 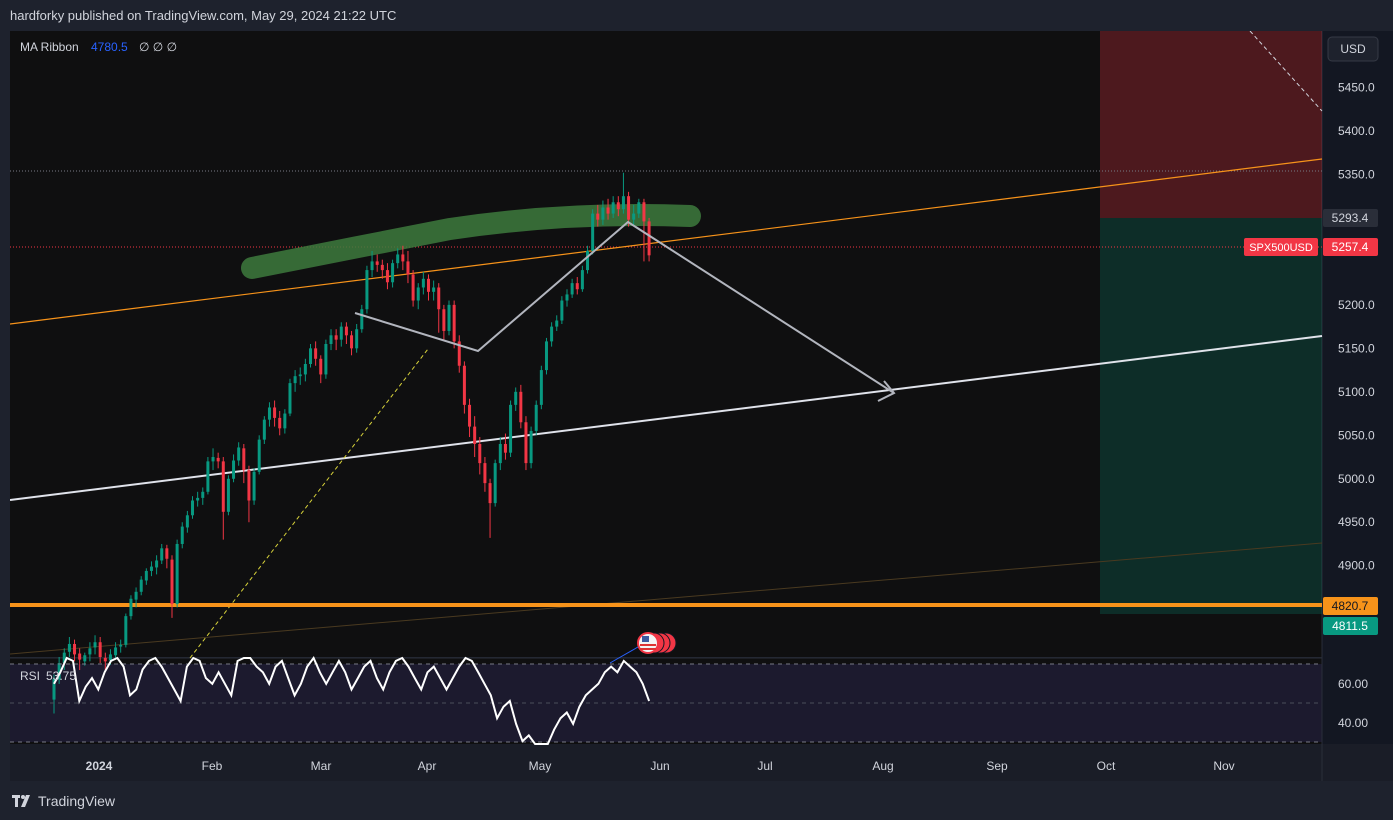 What do you see at coordinates (352, 700) in the screenshot?
I see `rsi-line` at bounding box center [352, 700].